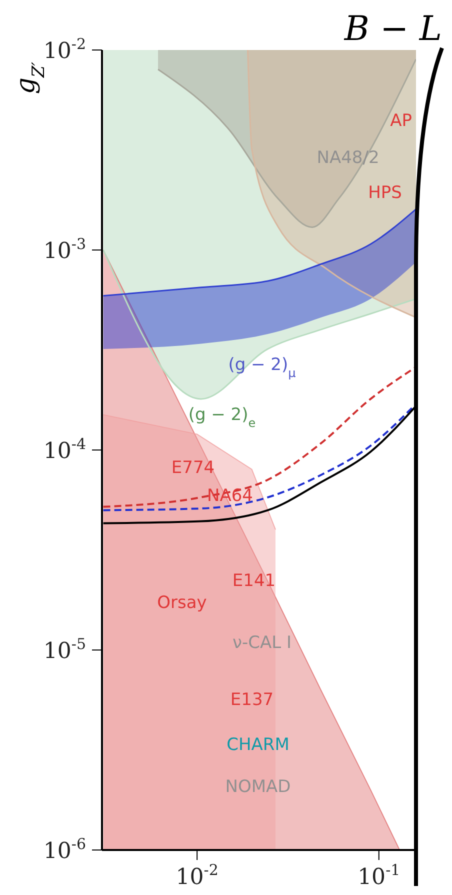  What do you see at coordinates (182, 603) in the screenshot?
I see `annotation: Orsay` at bounding box center [182, 603].